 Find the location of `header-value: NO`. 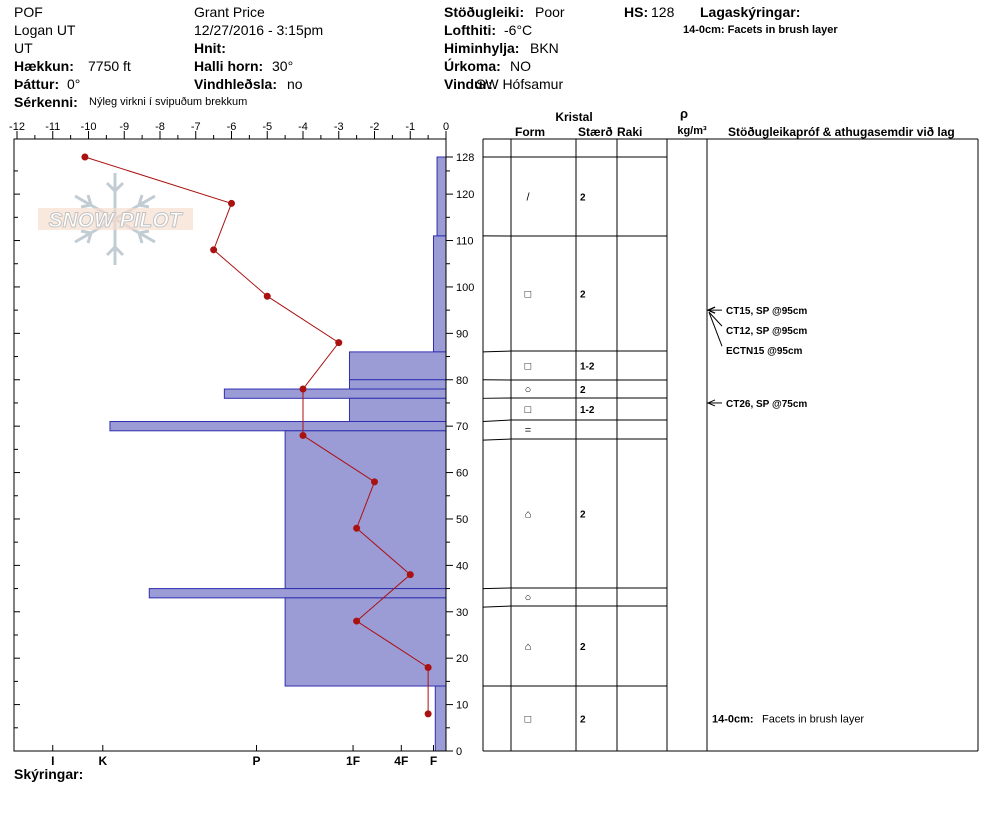

header-value: NO is located at coordinates (520, 66).